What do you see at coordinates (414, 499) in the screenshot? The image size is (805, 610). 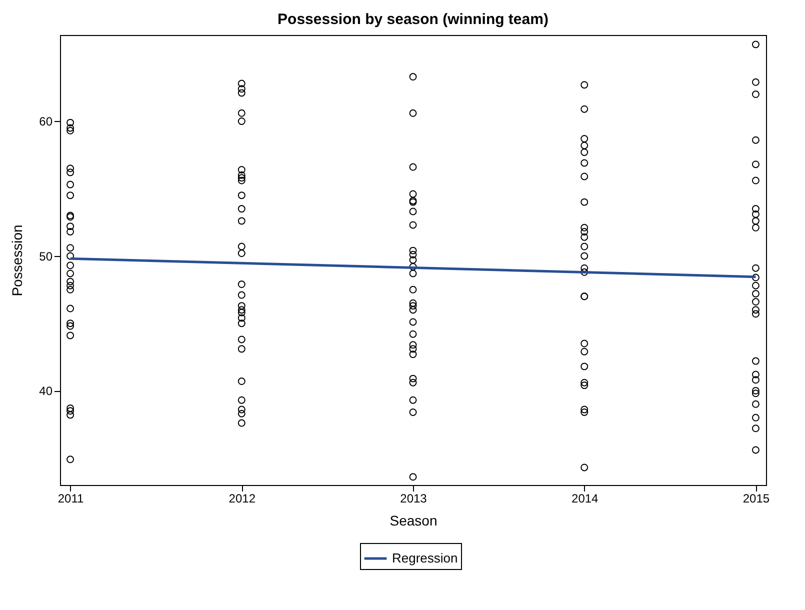 I see `x-tick-label: 2013` at bounding box center [414, 499].